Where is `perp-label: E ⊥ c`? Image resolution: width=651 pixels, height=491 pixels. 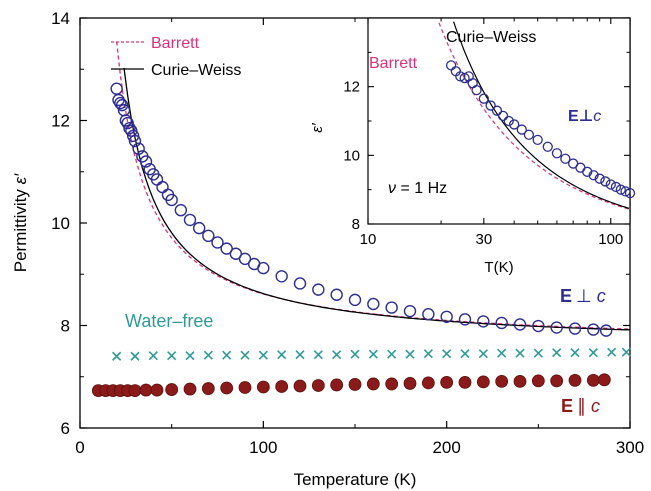
perp-label: E ⊥ c is located at coordinates (583, 296).